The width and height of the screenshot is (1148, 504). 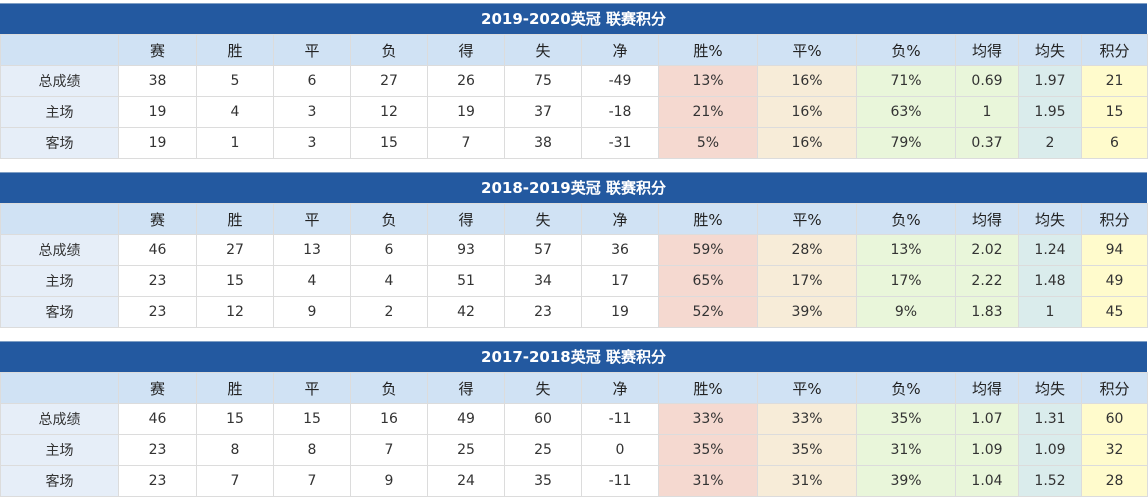 I want to click on table-title: 2018-2019英冠 联赛积分, so click(x=573, y=187).